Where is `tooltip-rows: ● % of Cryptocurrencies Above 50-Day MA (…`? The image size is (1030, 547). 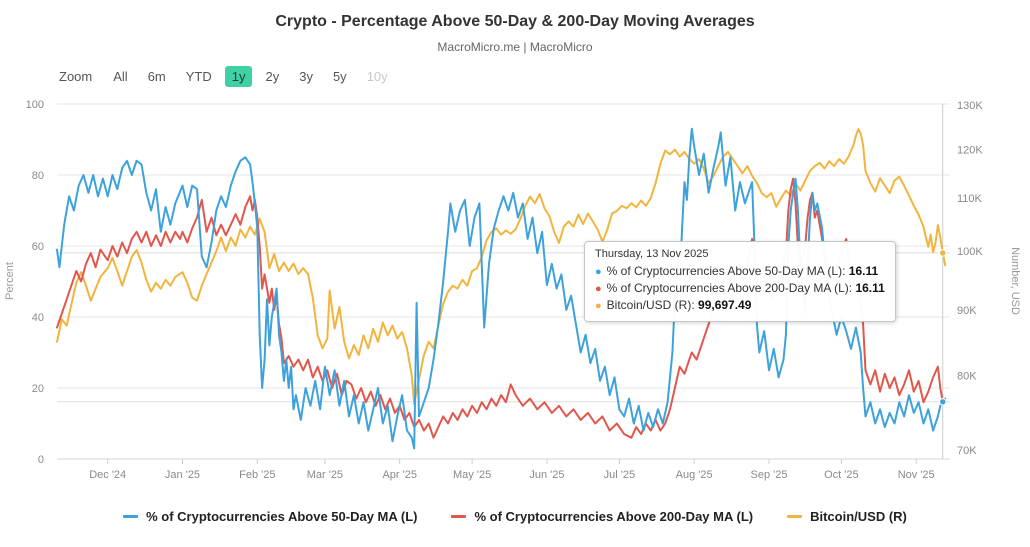 tooltip-rows: ● % of Cryptocurrencies Above 50-Day MA (… is located at coordinates (740, 289).